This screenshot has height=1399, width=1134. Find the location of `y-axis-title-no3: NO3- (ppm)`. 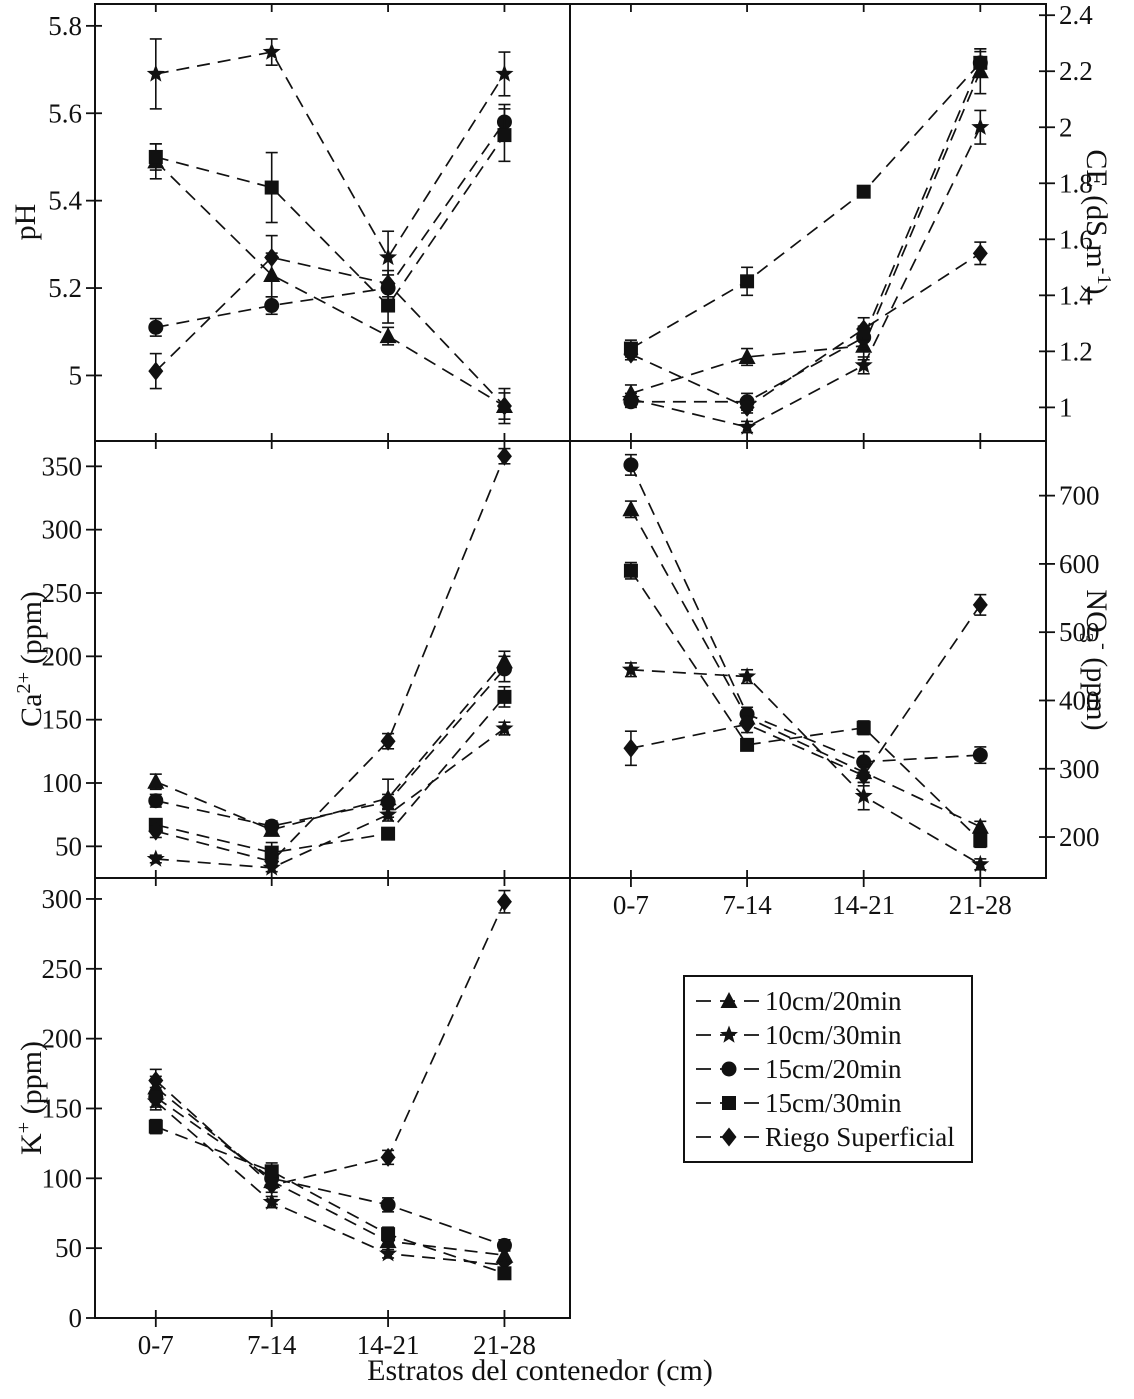

y-axis-title-no3: NO3- (ppm) is located at coordinates (1099, 660).